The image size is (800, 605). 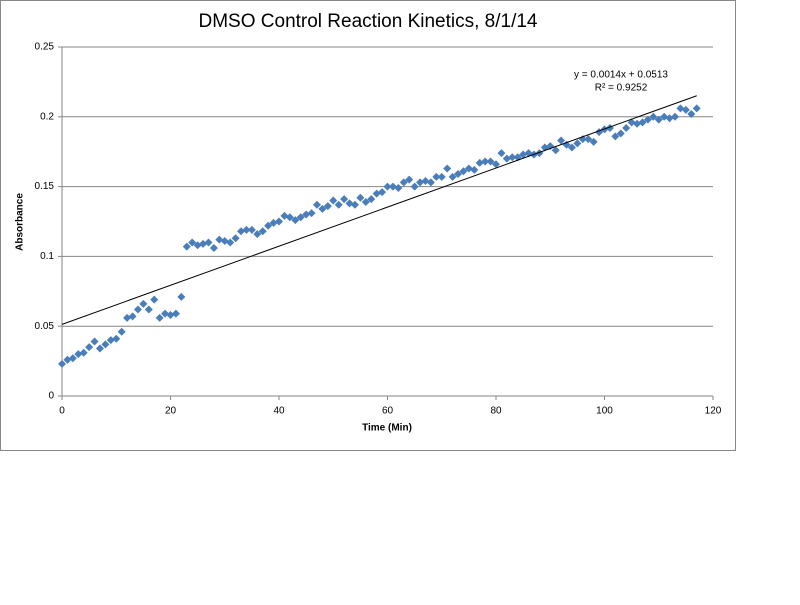 I want to click on x-tick-label: 120, so click(x=713, y=411).